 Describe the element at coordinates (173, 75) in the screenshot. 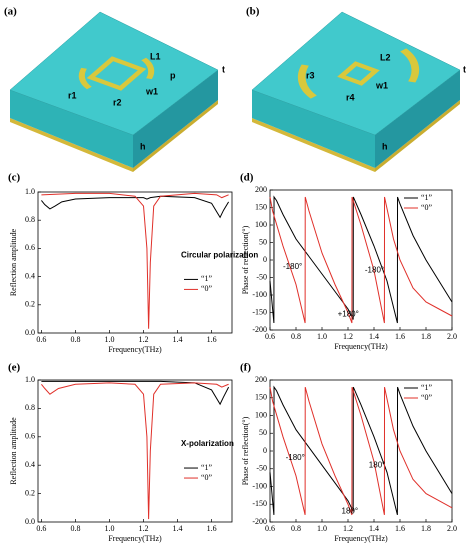

I see `dim-label: p` at that location.